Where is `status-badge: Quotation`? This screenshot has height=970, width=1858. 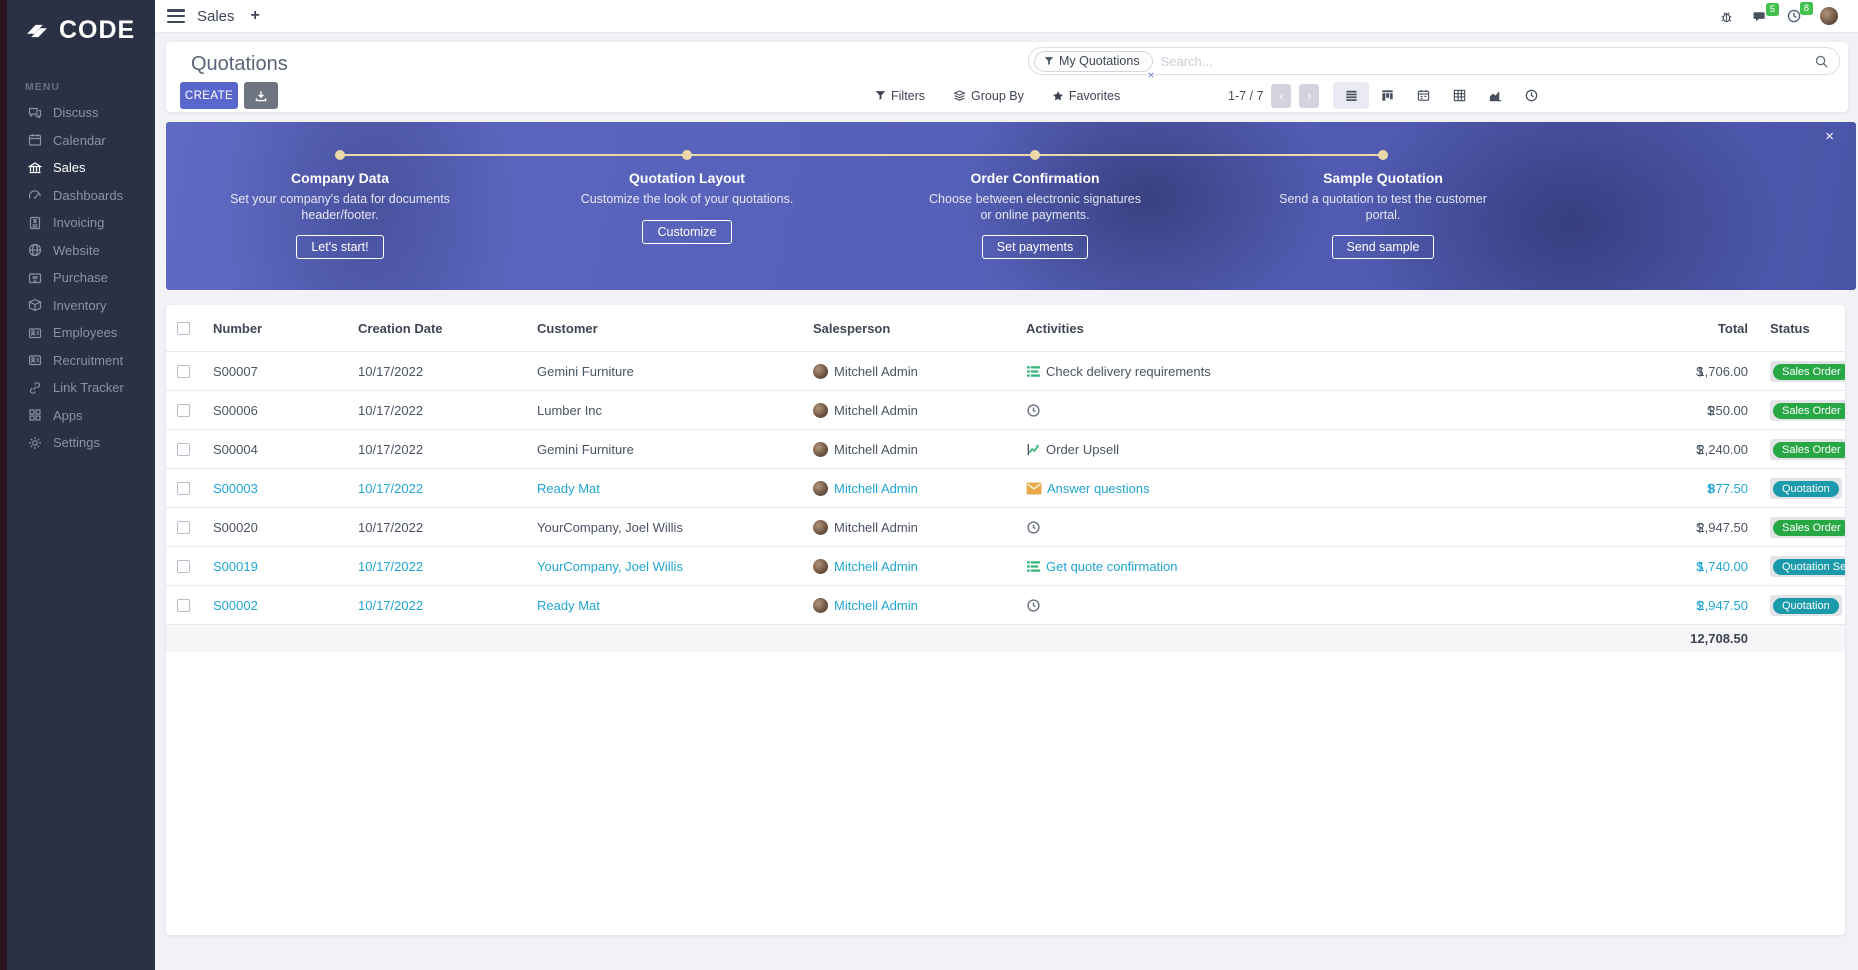
status-badge: Quotation is located at coordinates (1806, 488).